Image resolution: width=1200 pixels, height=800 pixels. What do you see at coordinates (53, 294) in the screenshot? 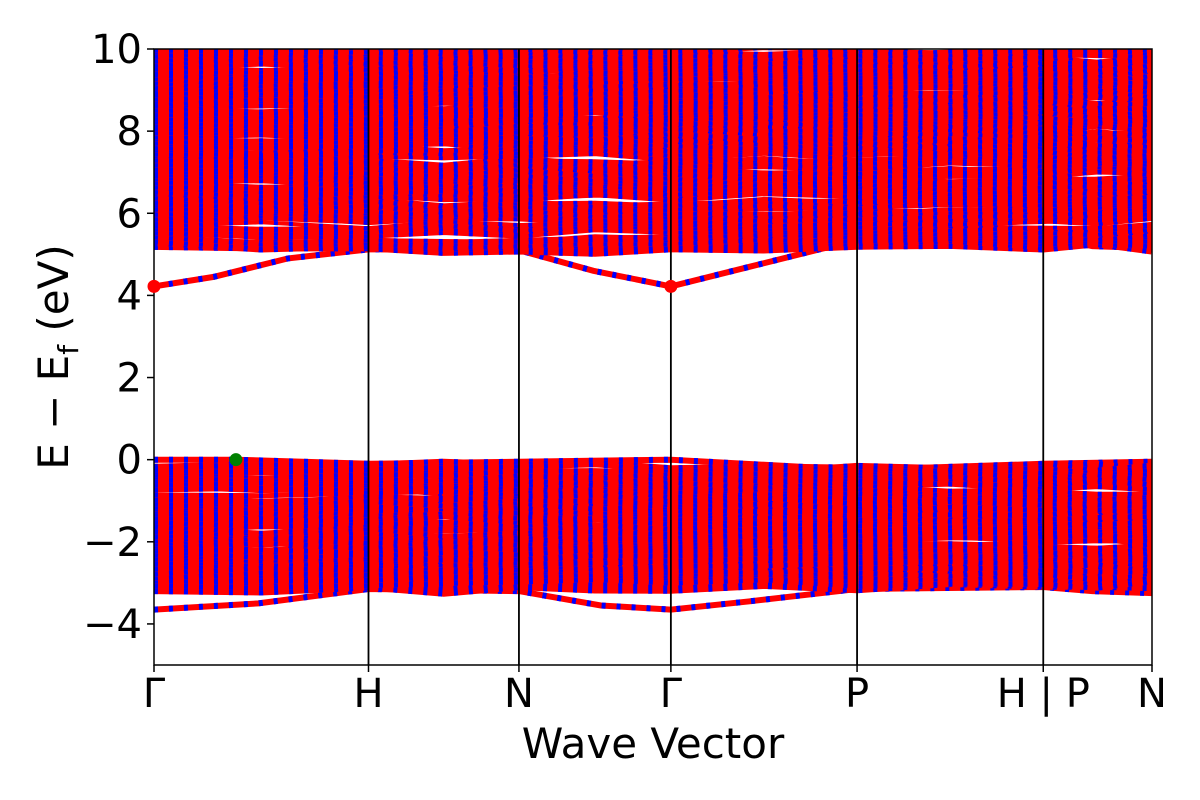
I see `y-axis-label-unit: (eV)` at bounding box center [53, 294].